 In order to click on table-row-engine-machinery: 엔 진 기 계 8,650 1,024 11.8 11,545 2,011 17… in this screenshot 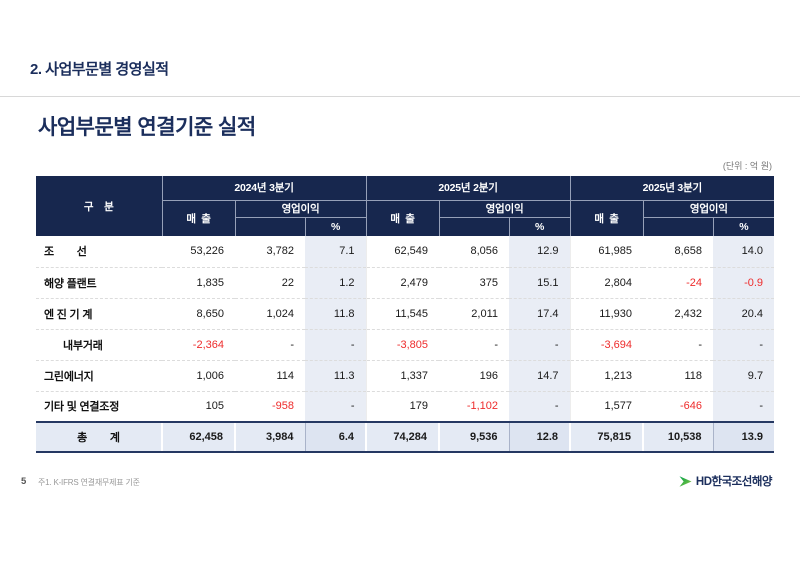, I will do `click(405, 314)`.